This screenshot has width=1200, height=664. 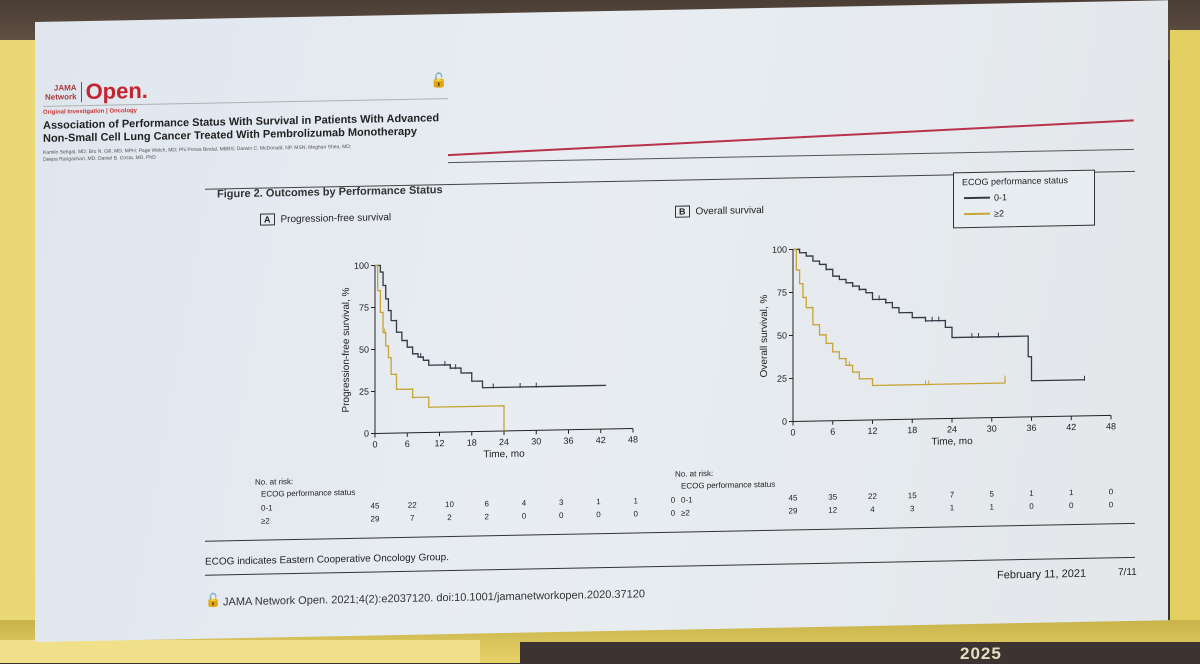 What do you see at coordinates (779, 250) in the screenshot?
I see `y-tick-label: 100` at bounding box center [779, 250].